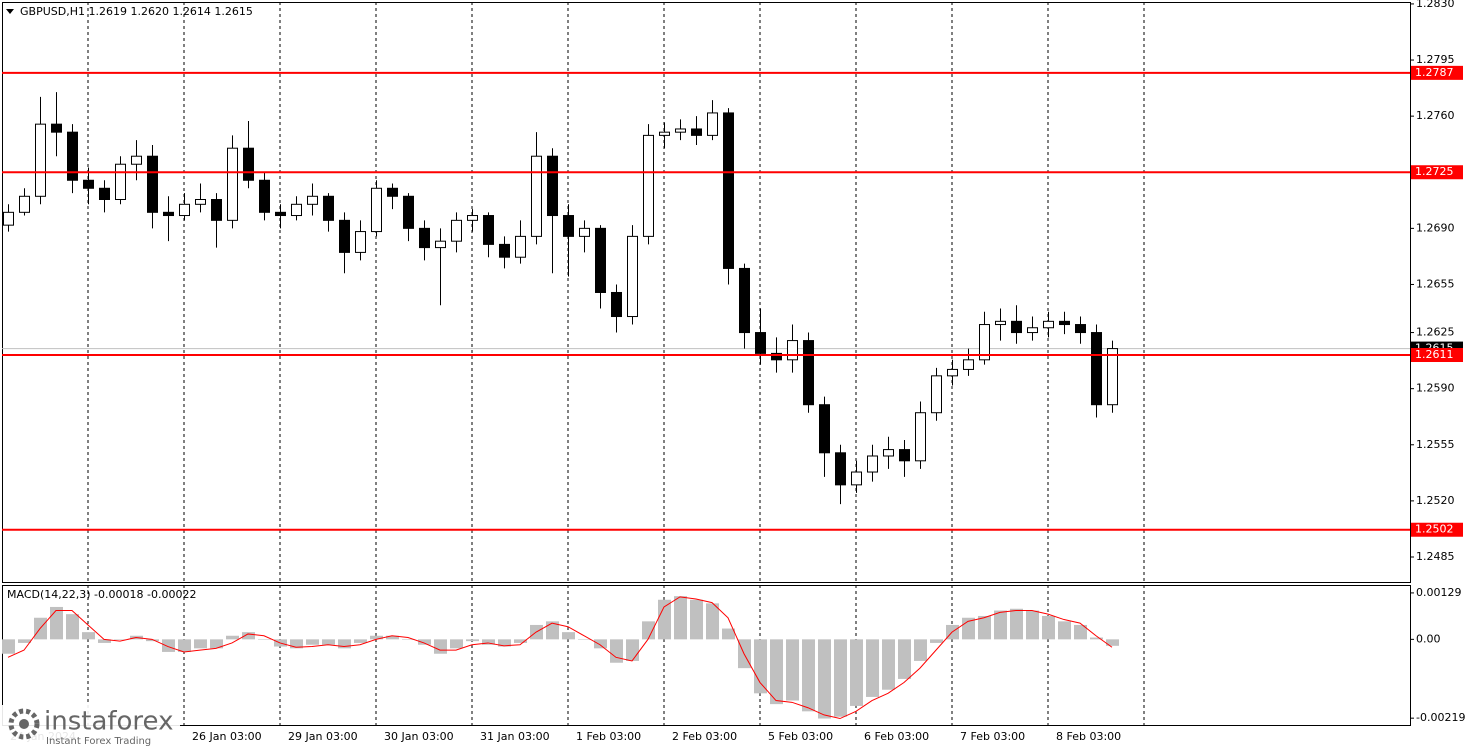 This screenshot has width=1468, height=750. Describe the element at coordinates (1435, 227) in the screenshot. I see `y-tick-label: 1.2690` at that location.